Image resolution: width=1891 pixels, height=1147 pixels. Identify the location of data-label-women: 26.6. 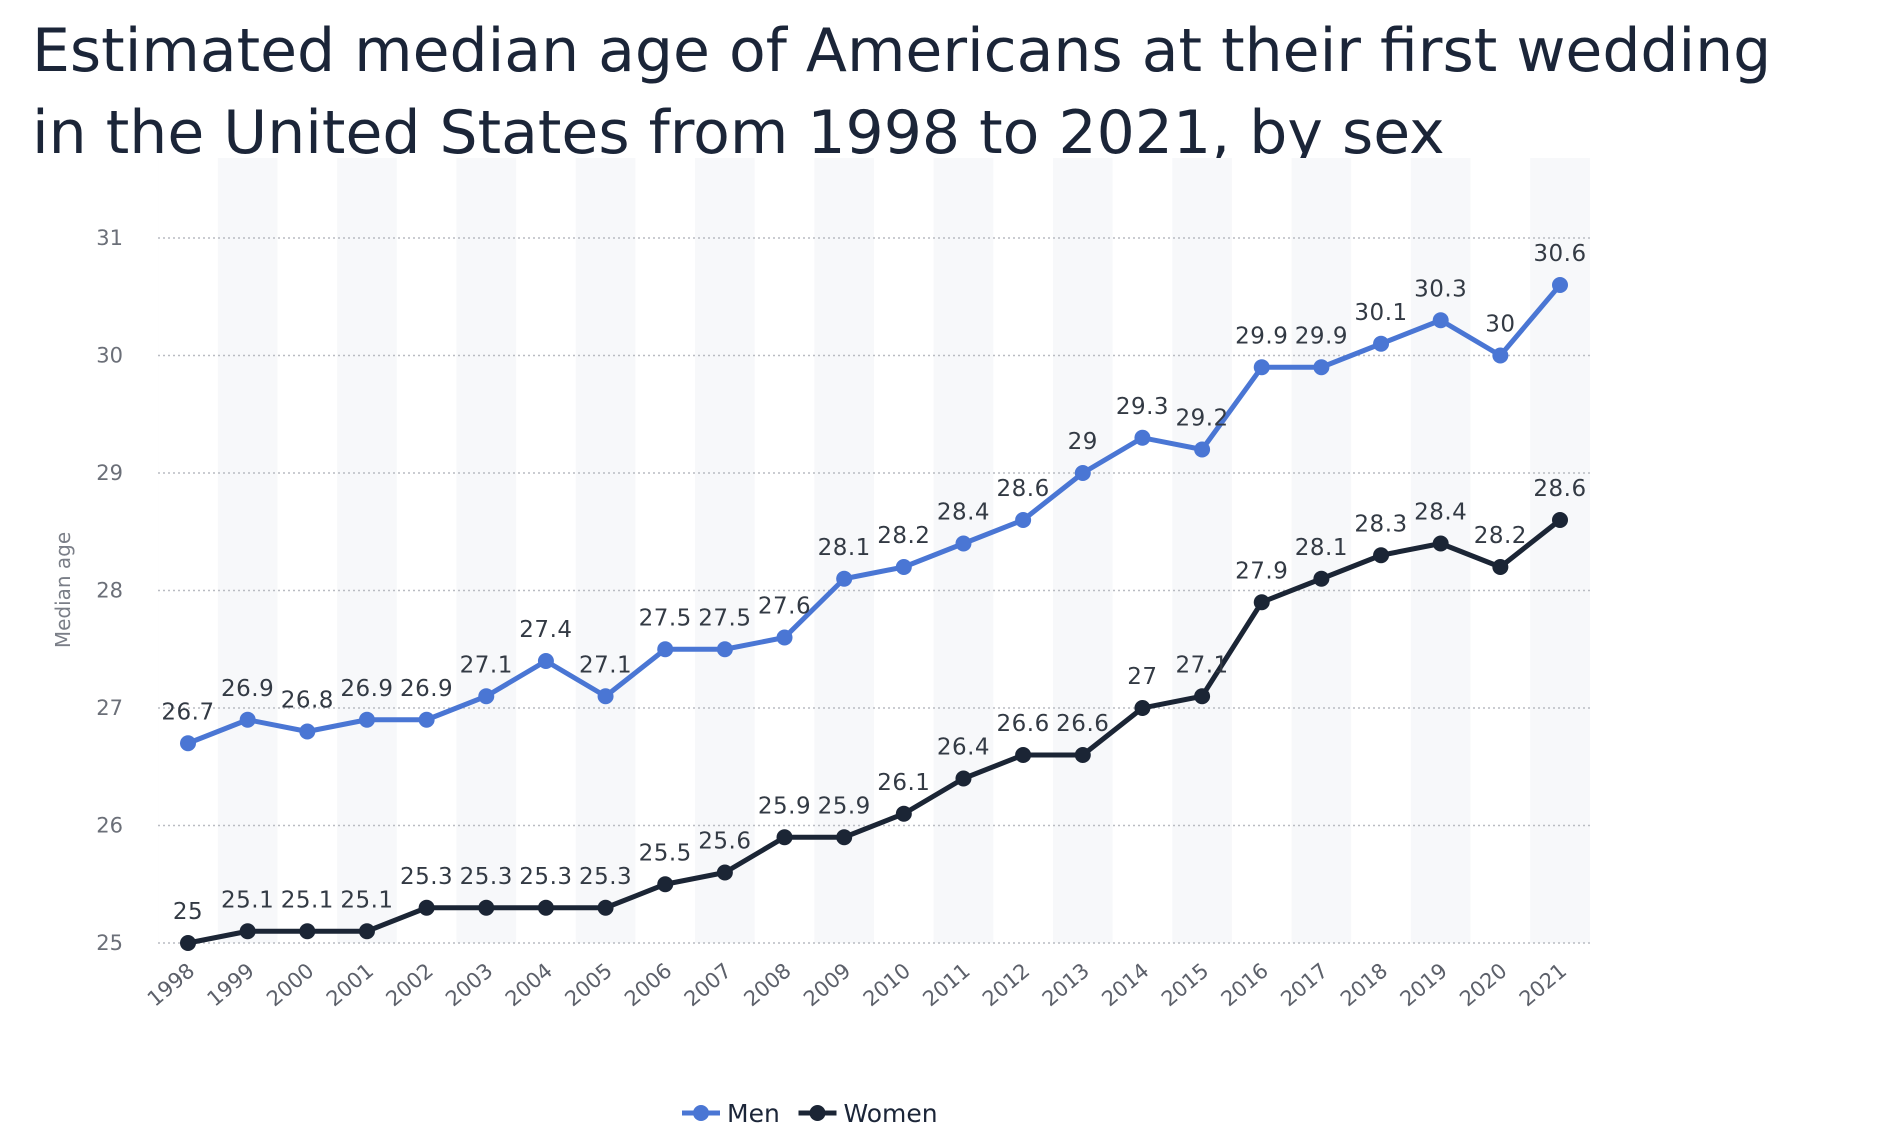
(1082, 724).